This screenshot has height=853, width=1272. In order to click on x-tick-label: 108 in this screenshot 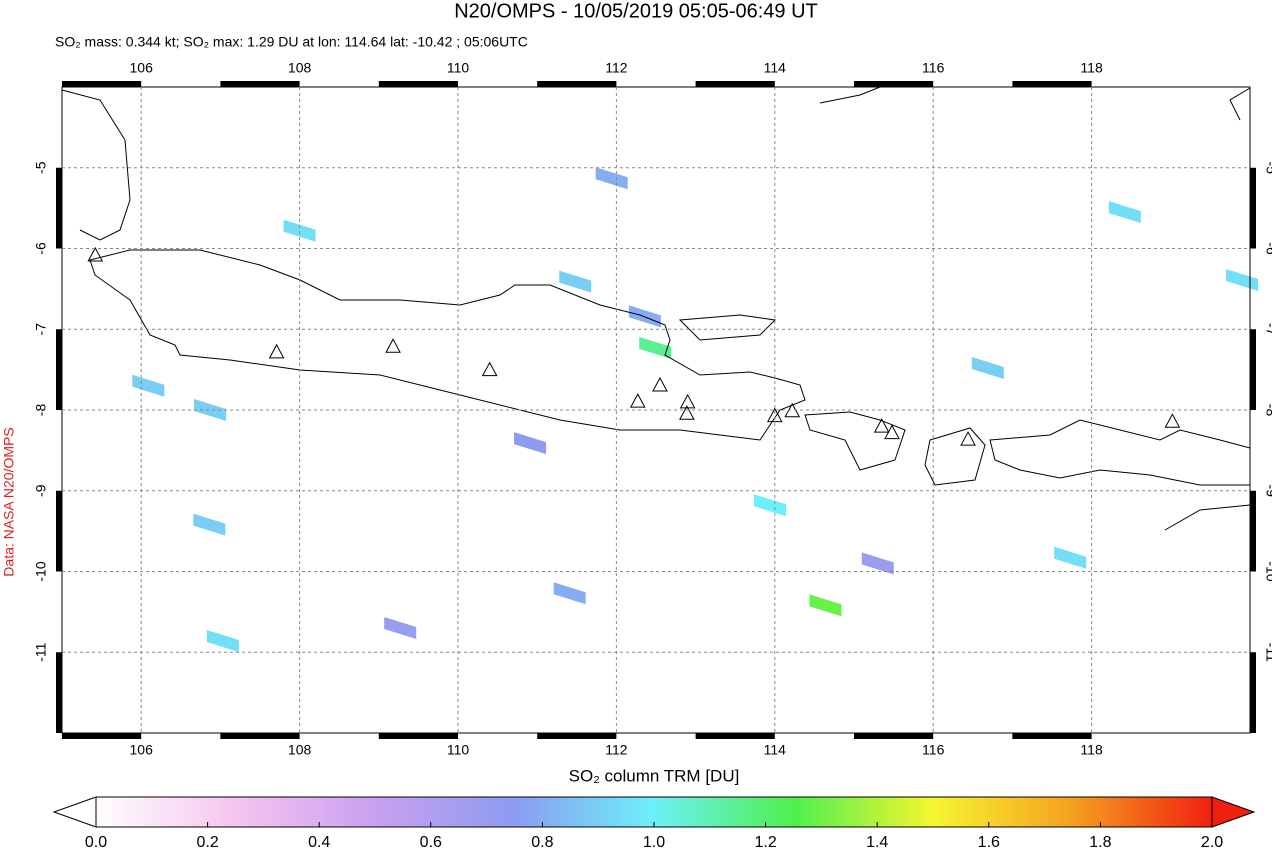, I will do `click(300, 68)`.